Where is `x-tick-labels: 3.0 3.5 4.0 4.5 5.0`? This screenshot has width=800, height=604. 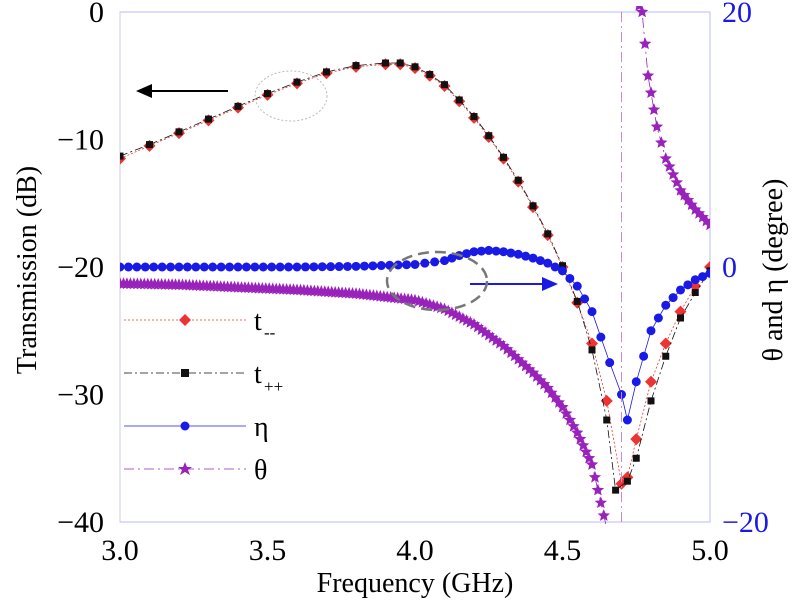
x-tick-labels: 3.0 3.5 4.0 4.5 5.0 is located at coordinates (415, 550).